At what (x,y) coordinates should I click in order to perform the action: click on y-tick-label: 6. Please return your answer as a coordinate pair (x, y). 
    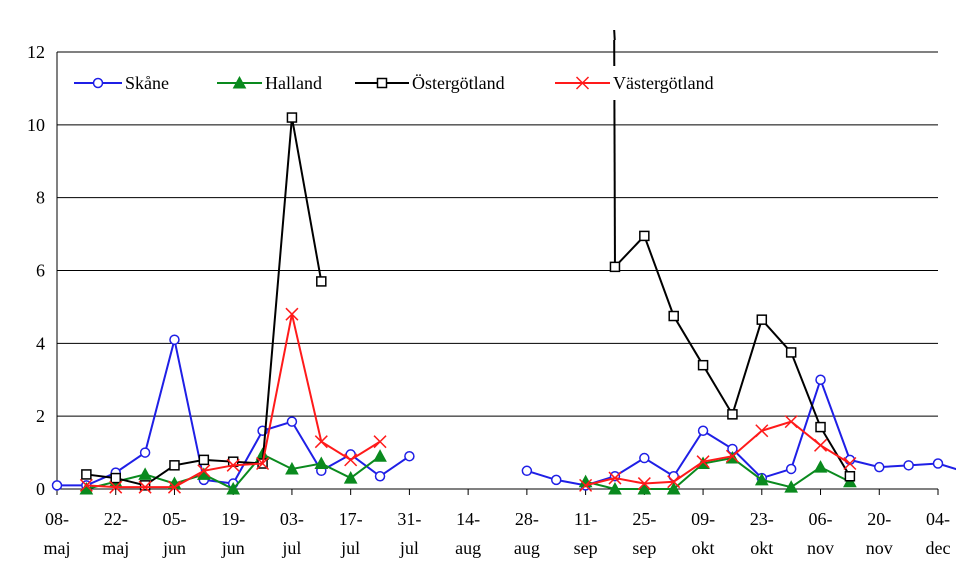
    Looking at the image, I should click on (40, 271).